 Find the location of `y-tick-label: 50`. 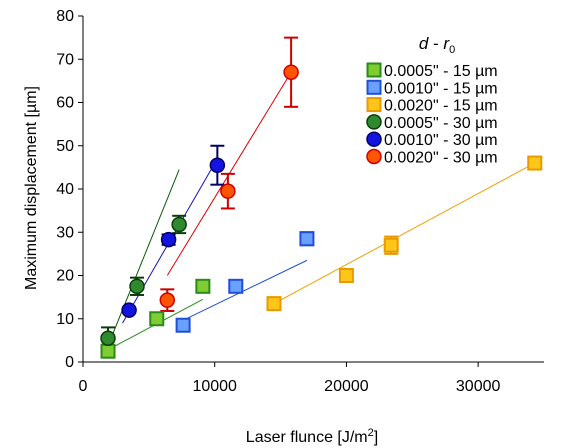

y-tick-label: 50 is located at coordinates (65, 146).